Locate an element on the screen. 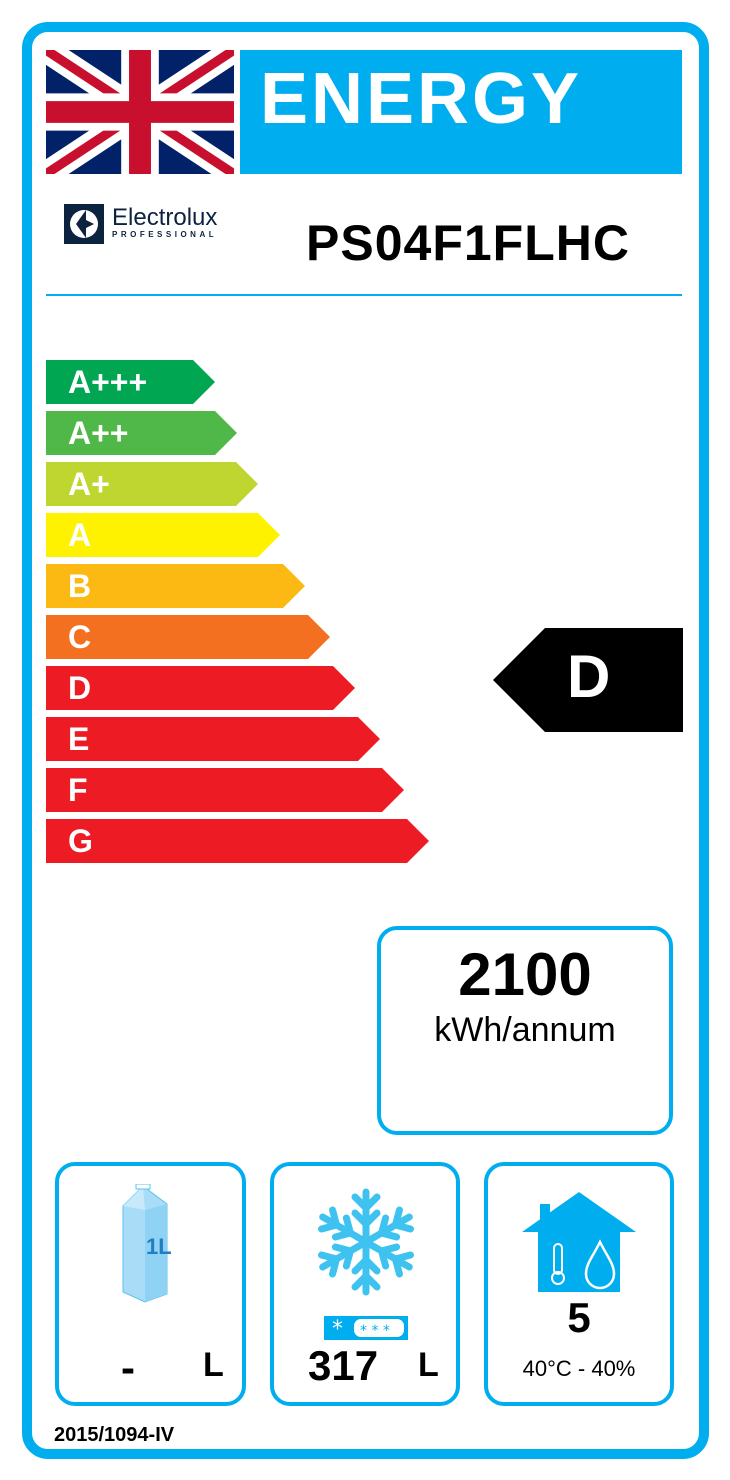 The width and height of the screenshot is (730, 1480). energy-class-bar-aplus: A+ is located at coordinates (152, 484).